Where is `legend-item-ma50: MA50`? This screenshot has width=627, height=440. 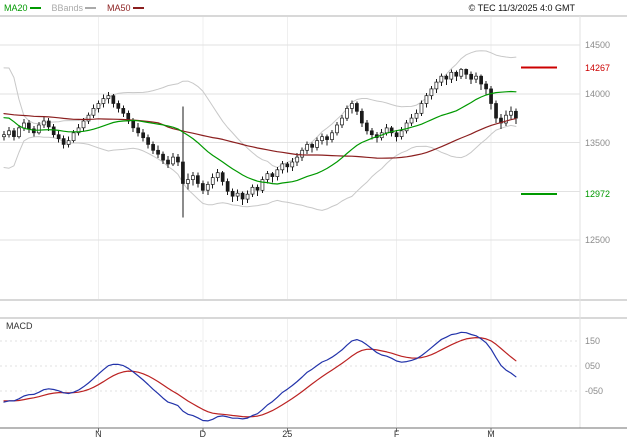
legend-item-ma50: MA50 is located at coordinates (125, 8).